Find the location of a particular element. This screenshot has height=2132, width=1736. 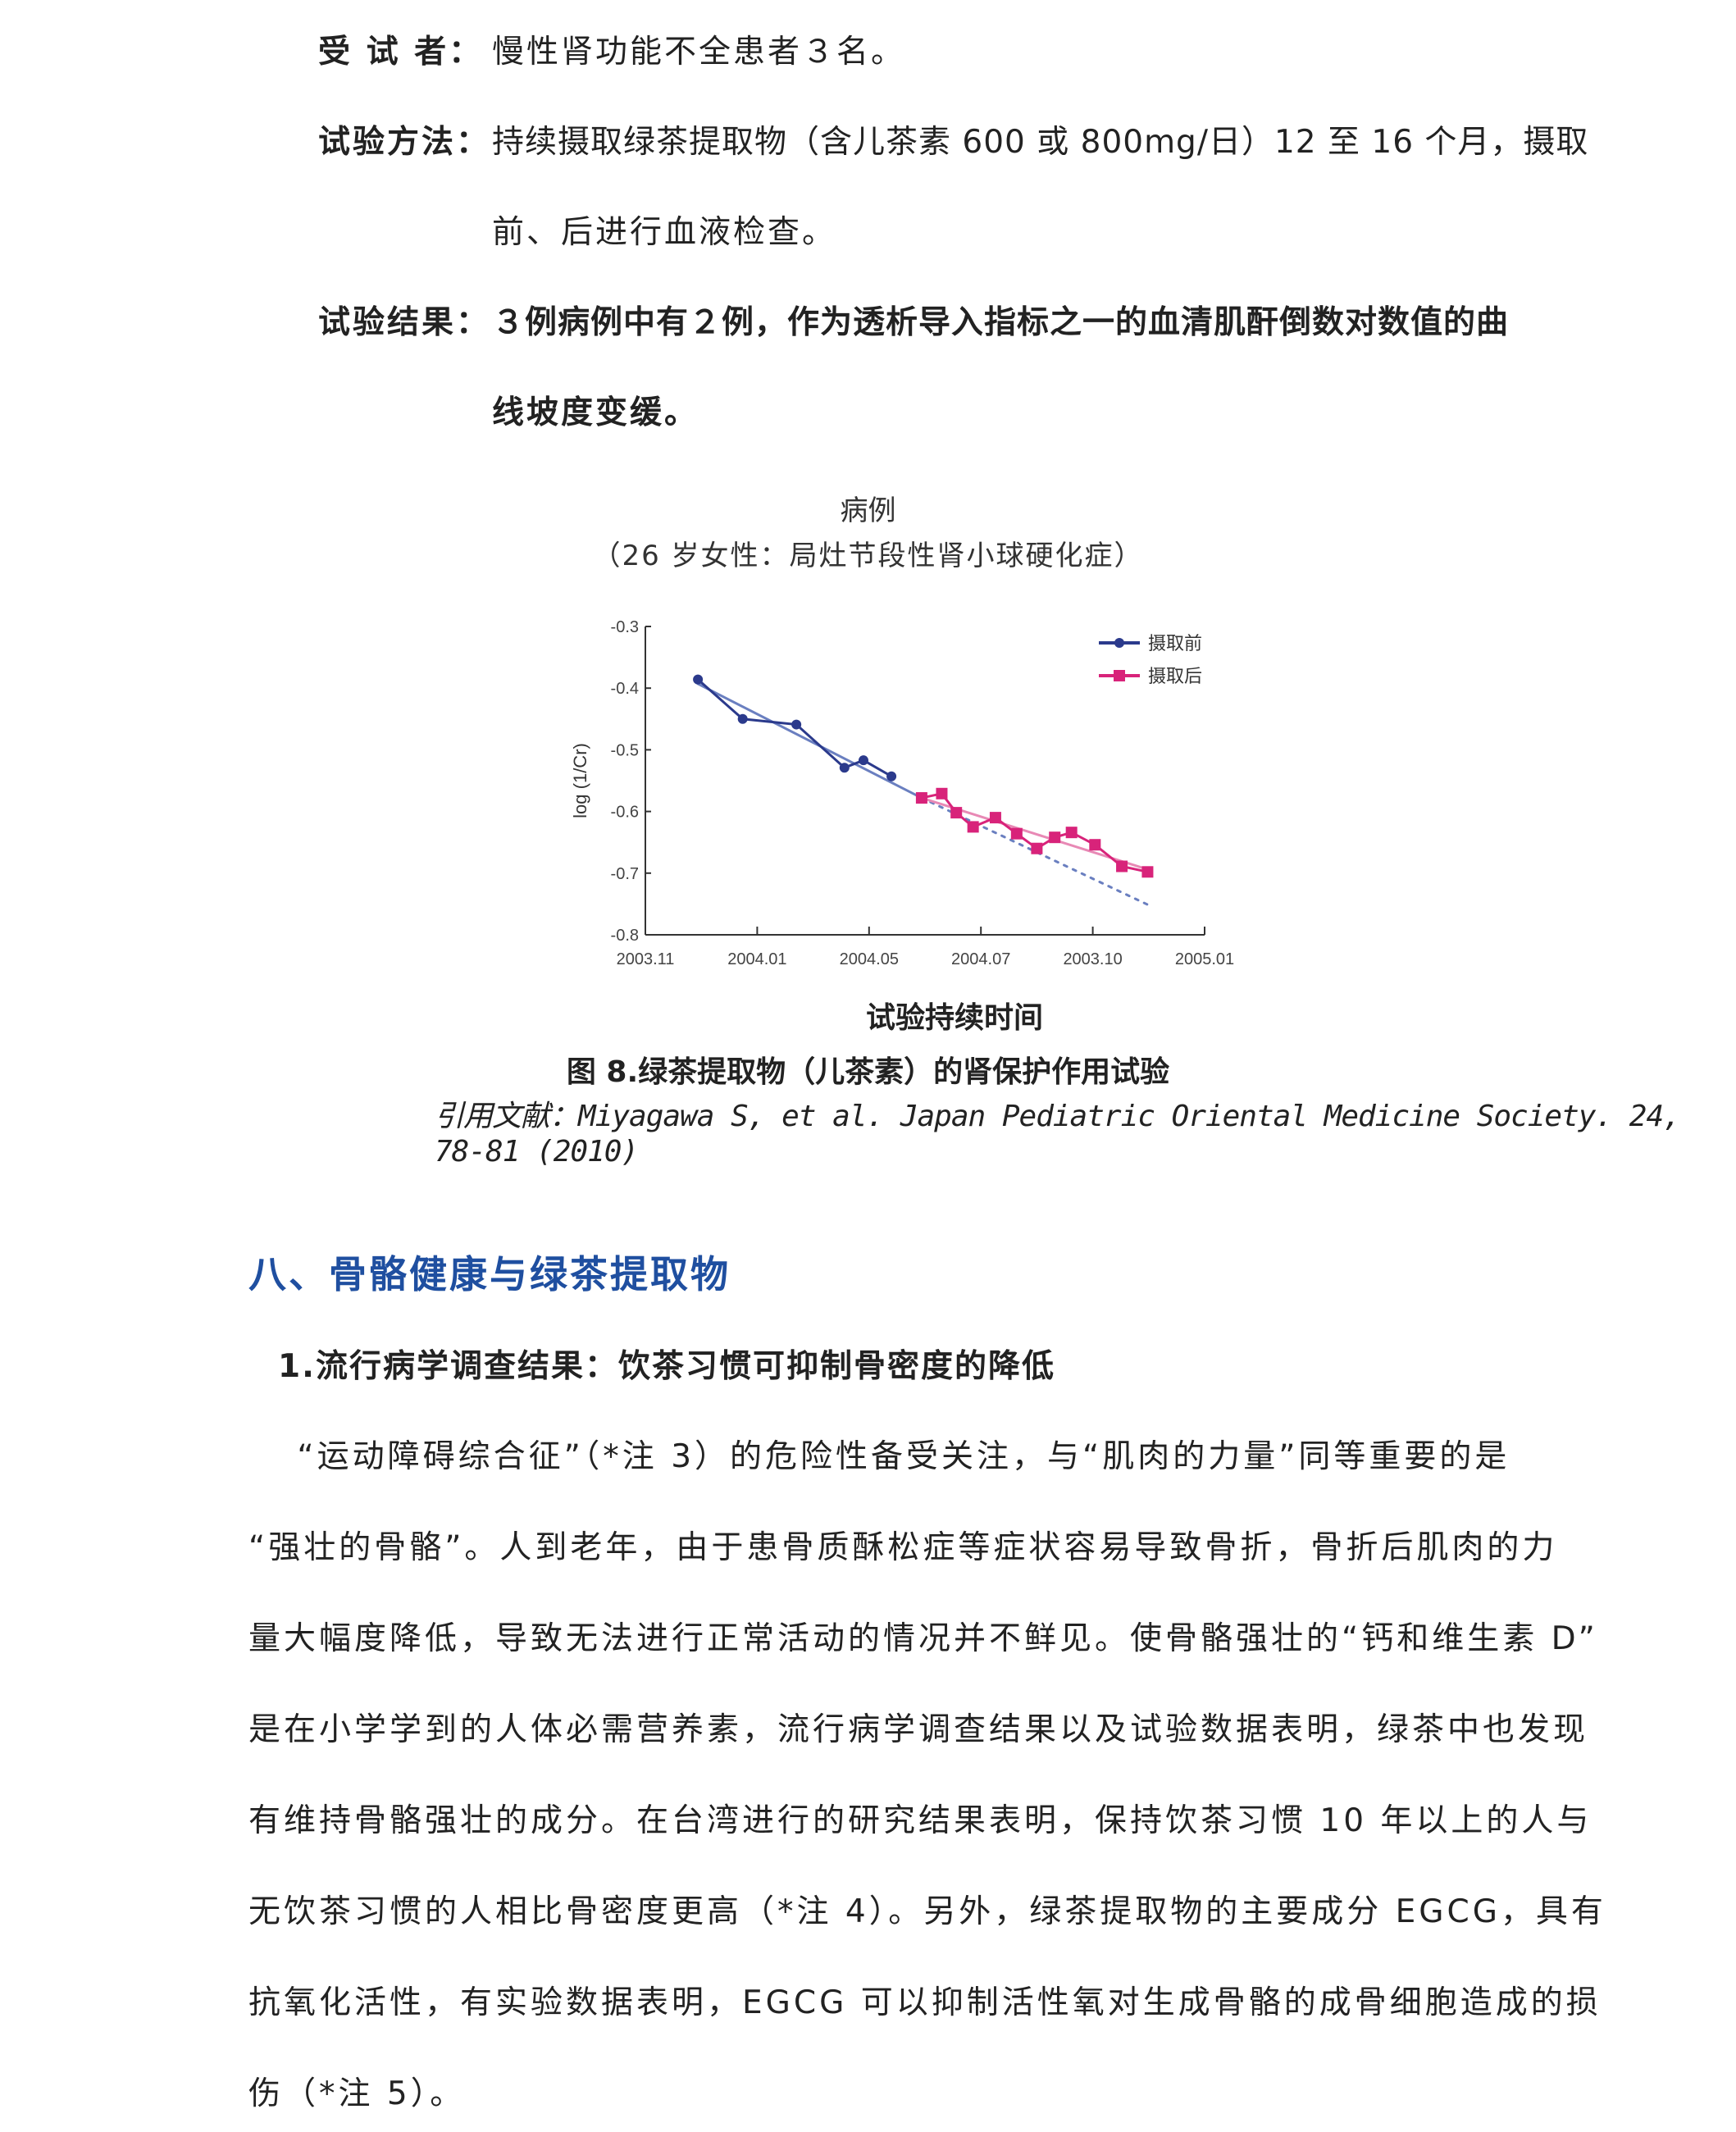

chart-xlabel: 试验持续时间 is located at coordinates (955, 1018).